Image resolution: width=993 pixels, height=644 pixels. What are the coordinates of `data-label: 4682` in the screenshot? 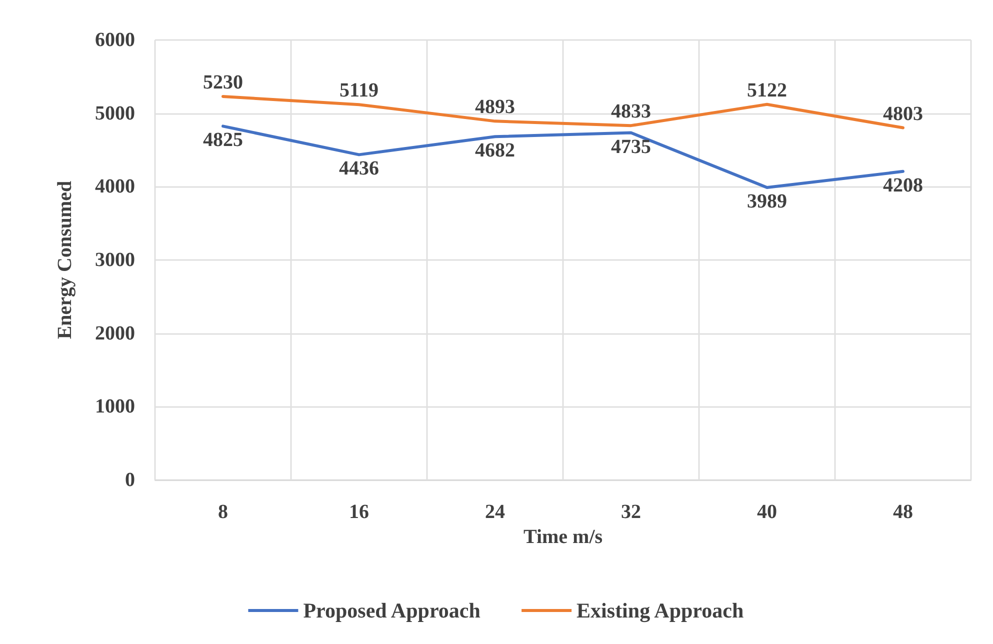 It's located at (495, 151).